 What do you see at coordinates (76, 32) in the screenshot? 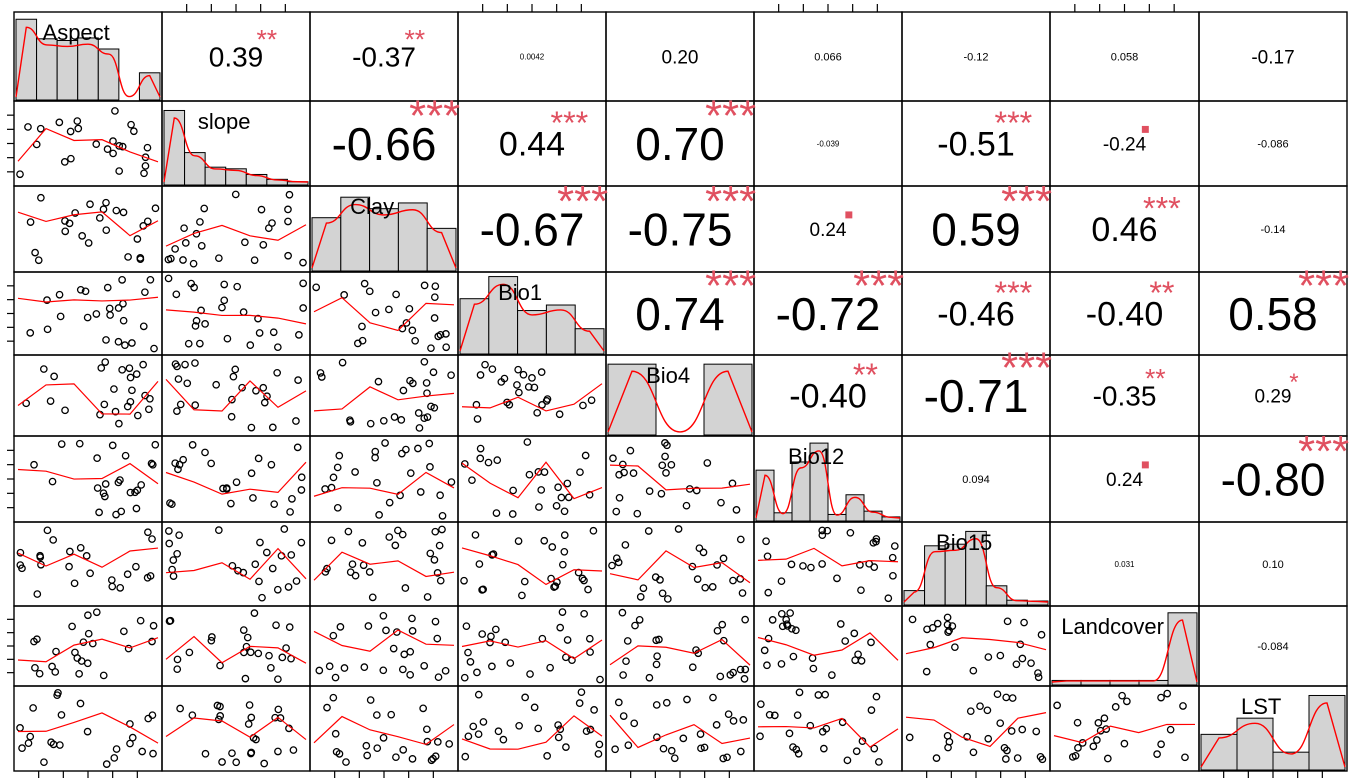
I see `variable-label: Aspect` at bounding box center [76, 32].